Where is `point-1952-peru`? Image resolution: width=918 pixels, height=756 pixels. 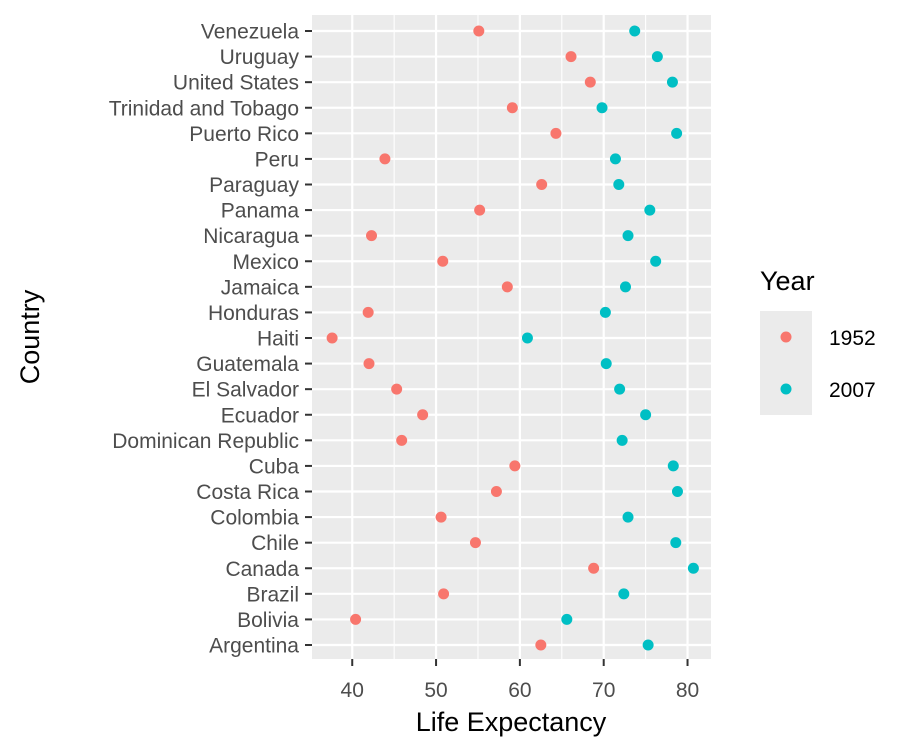
point-1952-peru is located at coordinates (385, 159).